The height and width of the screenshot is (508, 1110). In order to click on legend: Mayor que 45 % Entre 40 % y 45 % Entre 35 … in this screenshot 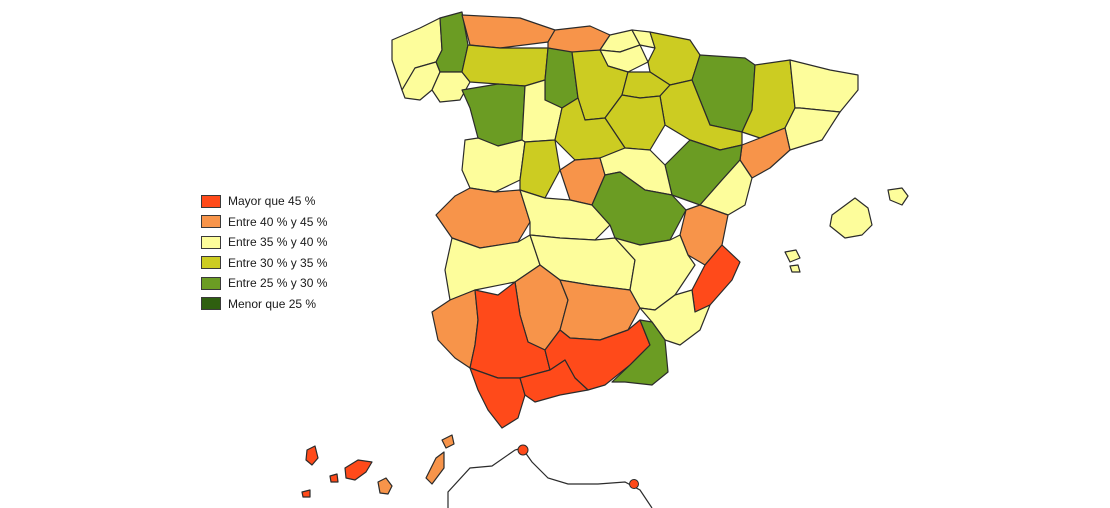, I will do `click(264, 252)`.